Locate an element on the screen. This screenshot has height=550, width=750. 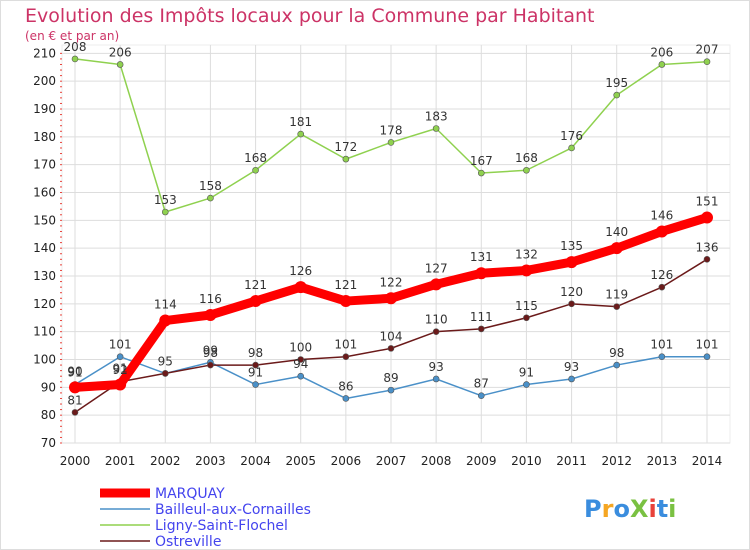
data-label: 90 is located at coordinates (74, 371).